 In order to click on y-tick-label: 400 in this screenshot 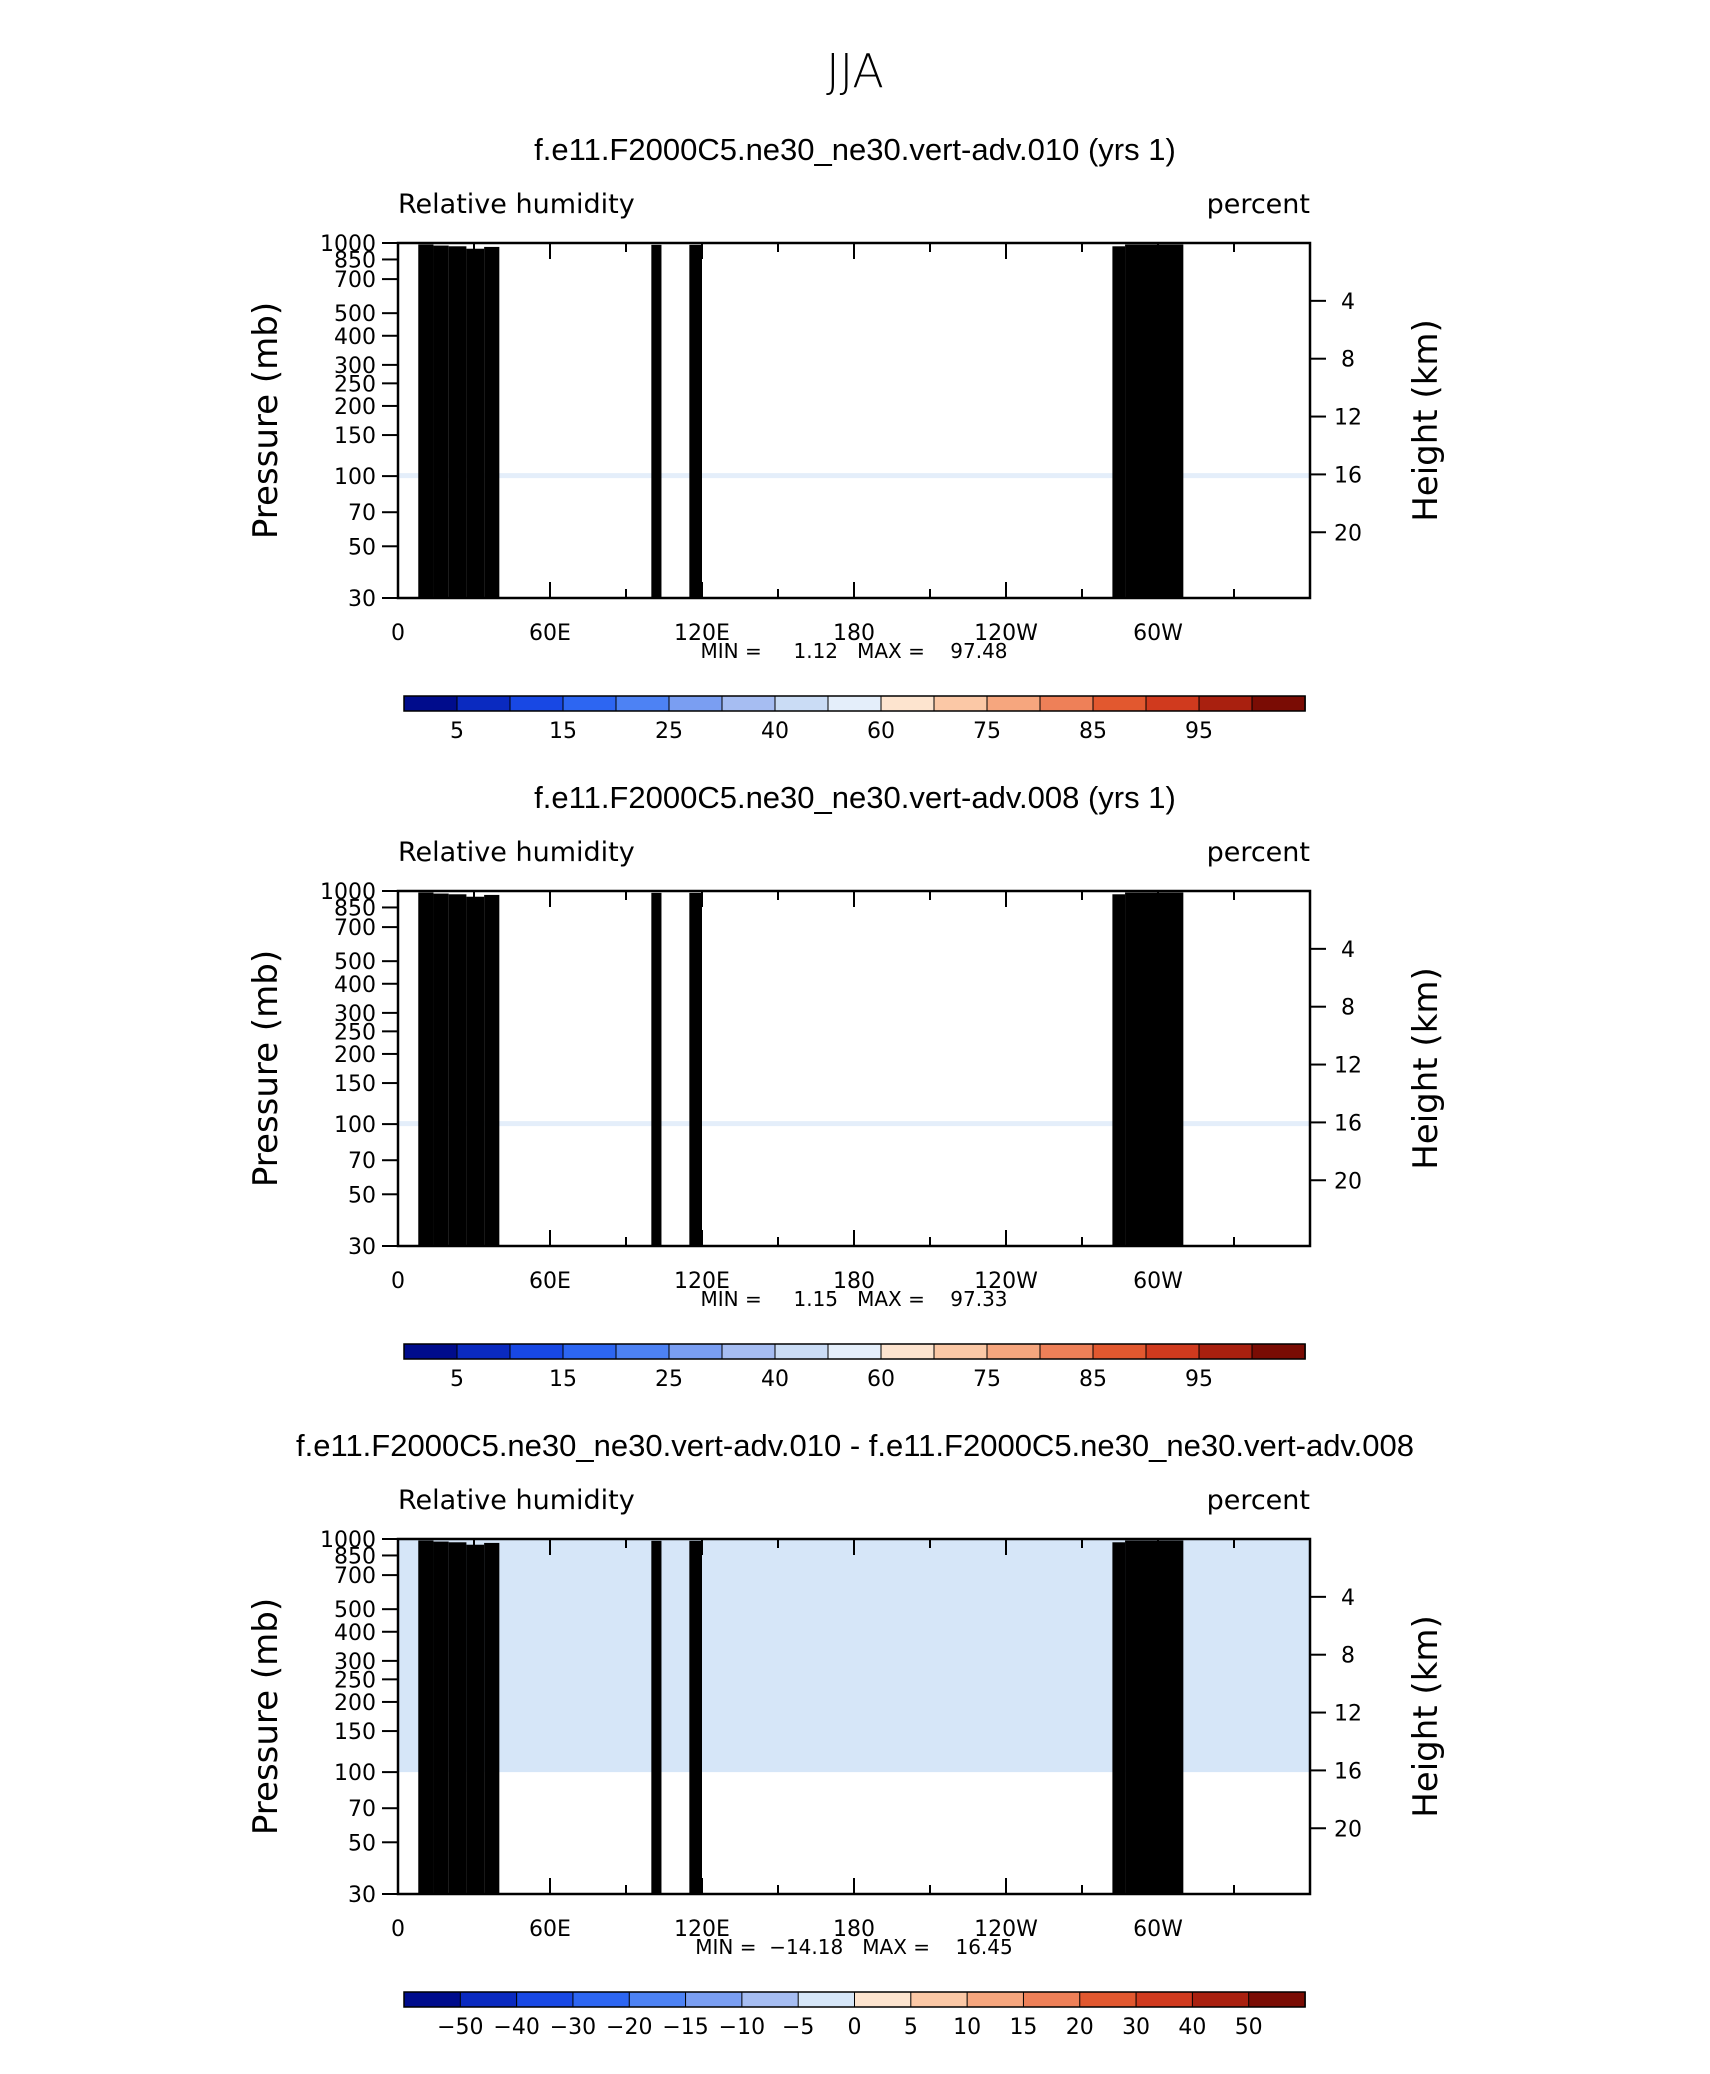, I will do `click(355, 337)`.